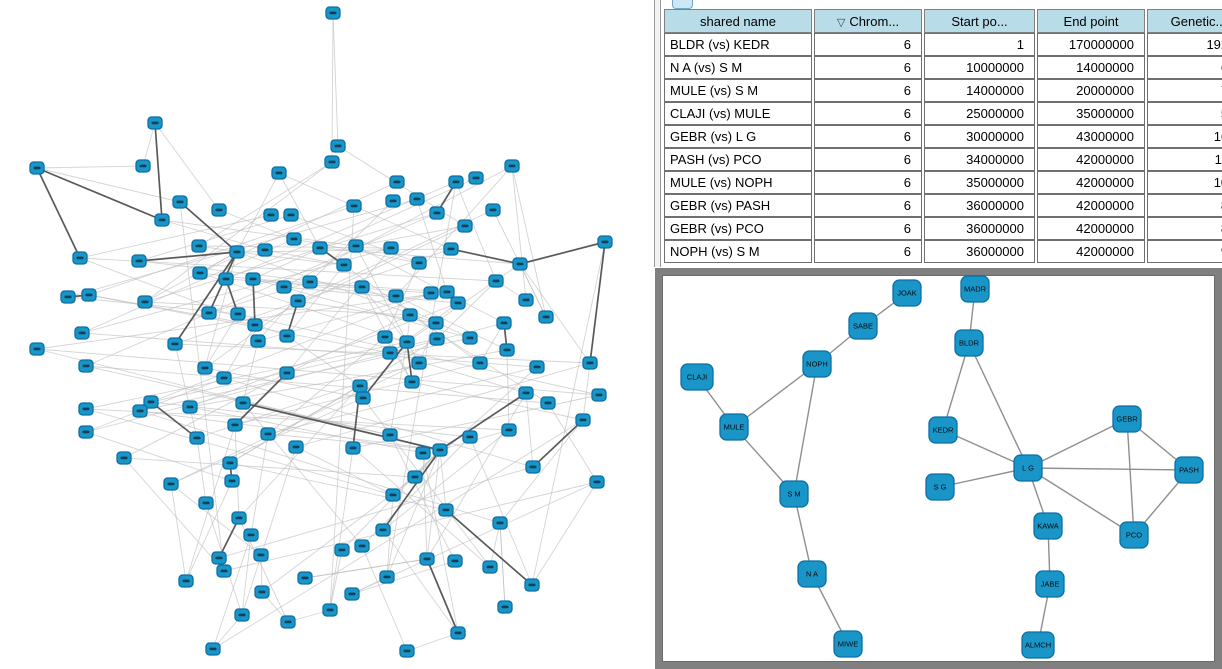  I want to click on network-node-jabe: JABE, so click(1050, 584).